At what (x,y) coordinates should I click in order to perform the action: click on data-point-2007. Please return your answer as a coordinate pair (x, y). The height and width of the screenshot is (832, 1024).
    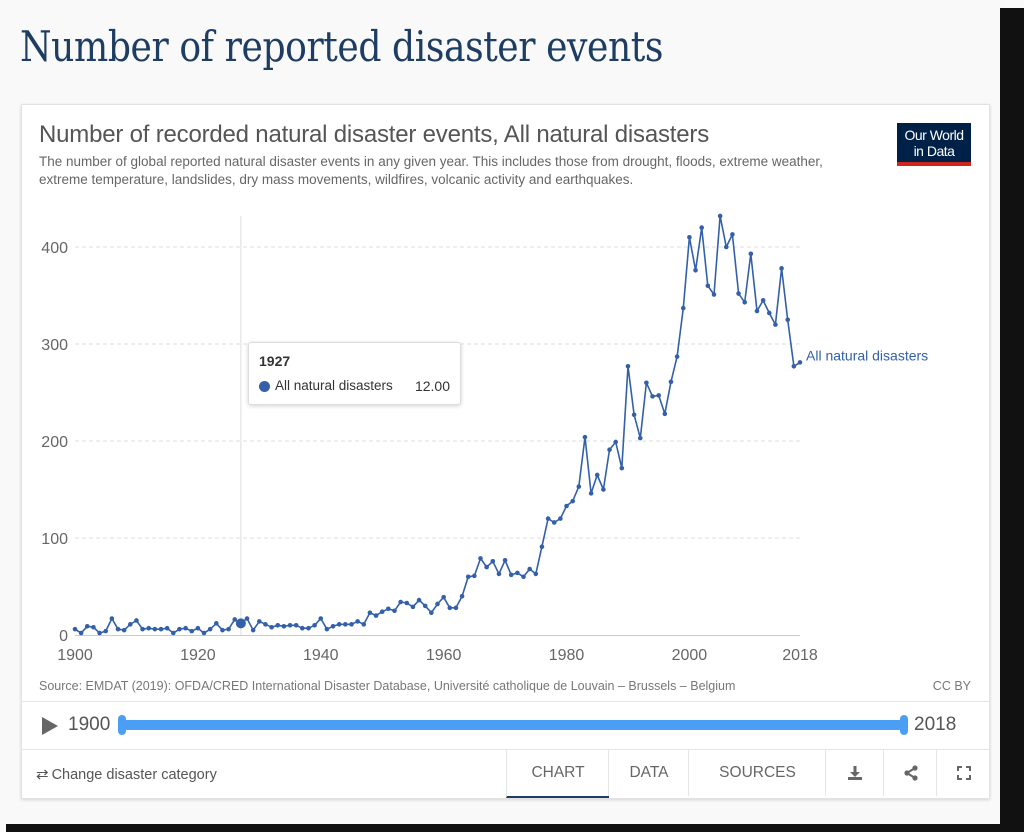
    Looking at the image, I should click on (732, 234).